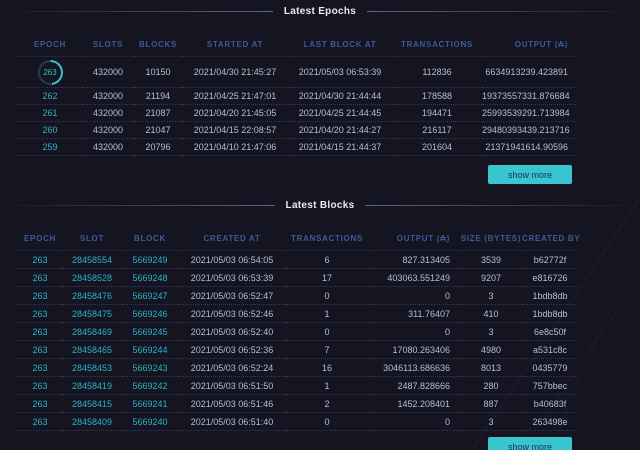 Image resolution: width=640 pixels, height=450 pixels. I want to click on block-link: 5669244, so click(150, 349).